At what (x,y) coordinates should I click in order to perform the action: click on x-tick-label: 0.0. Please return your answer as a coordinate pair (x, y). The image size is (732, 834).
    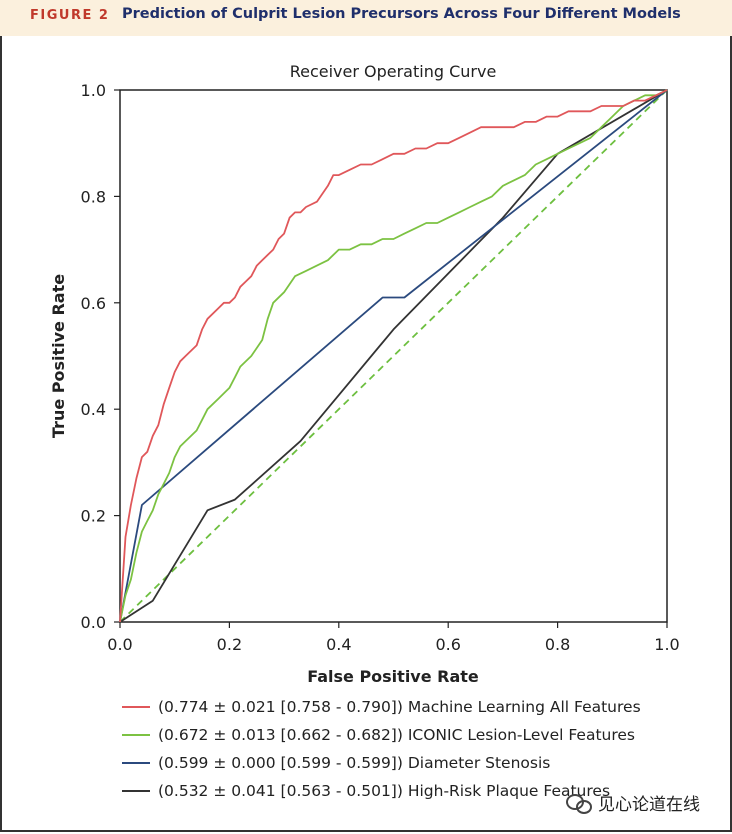
    Looking at the image, I should click on (119, 644).